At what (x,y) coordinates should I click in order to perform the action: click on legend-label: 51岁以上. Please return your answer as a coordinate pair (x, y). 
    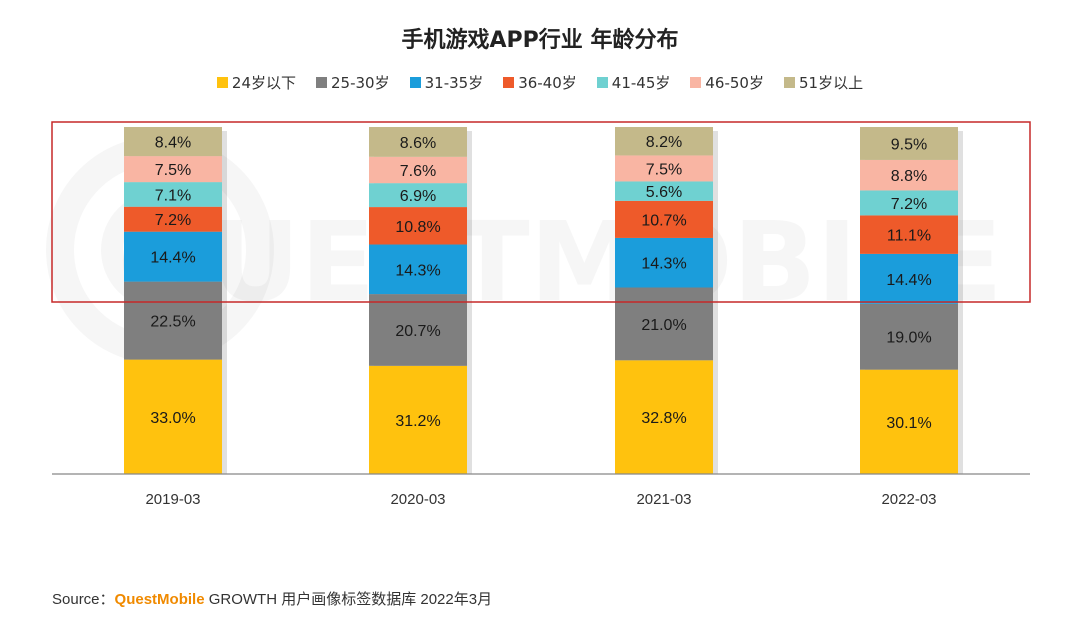
    Looking at the image, I should click on (831, 83).